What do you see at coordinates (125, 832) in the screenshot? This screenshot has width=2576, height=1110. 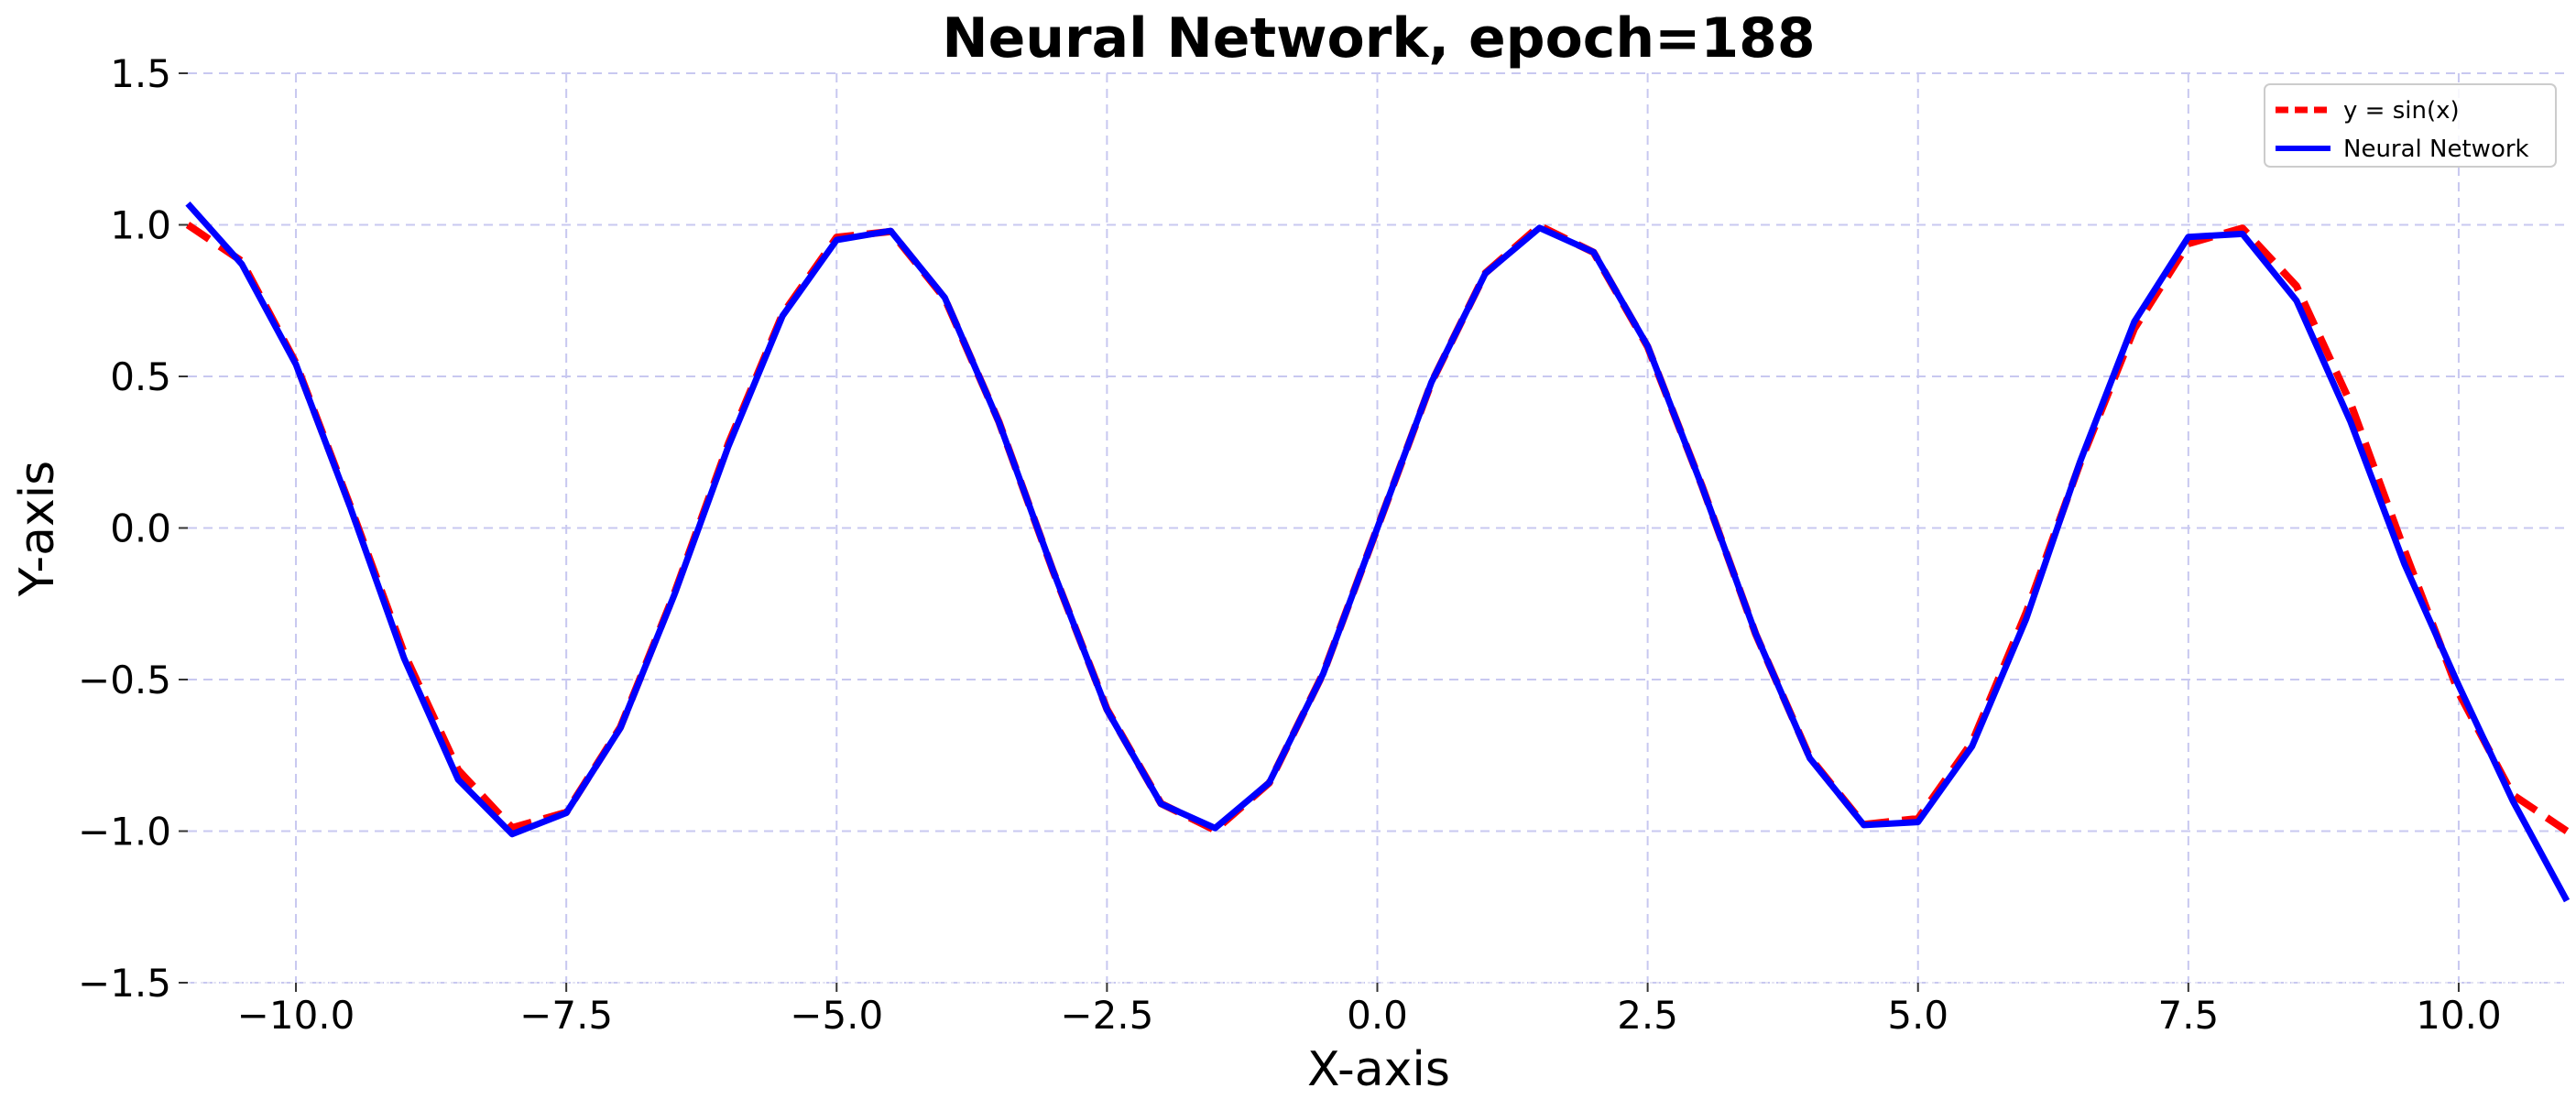 I see `y-tick-label: −1.0` at bounding box center [125, 832].